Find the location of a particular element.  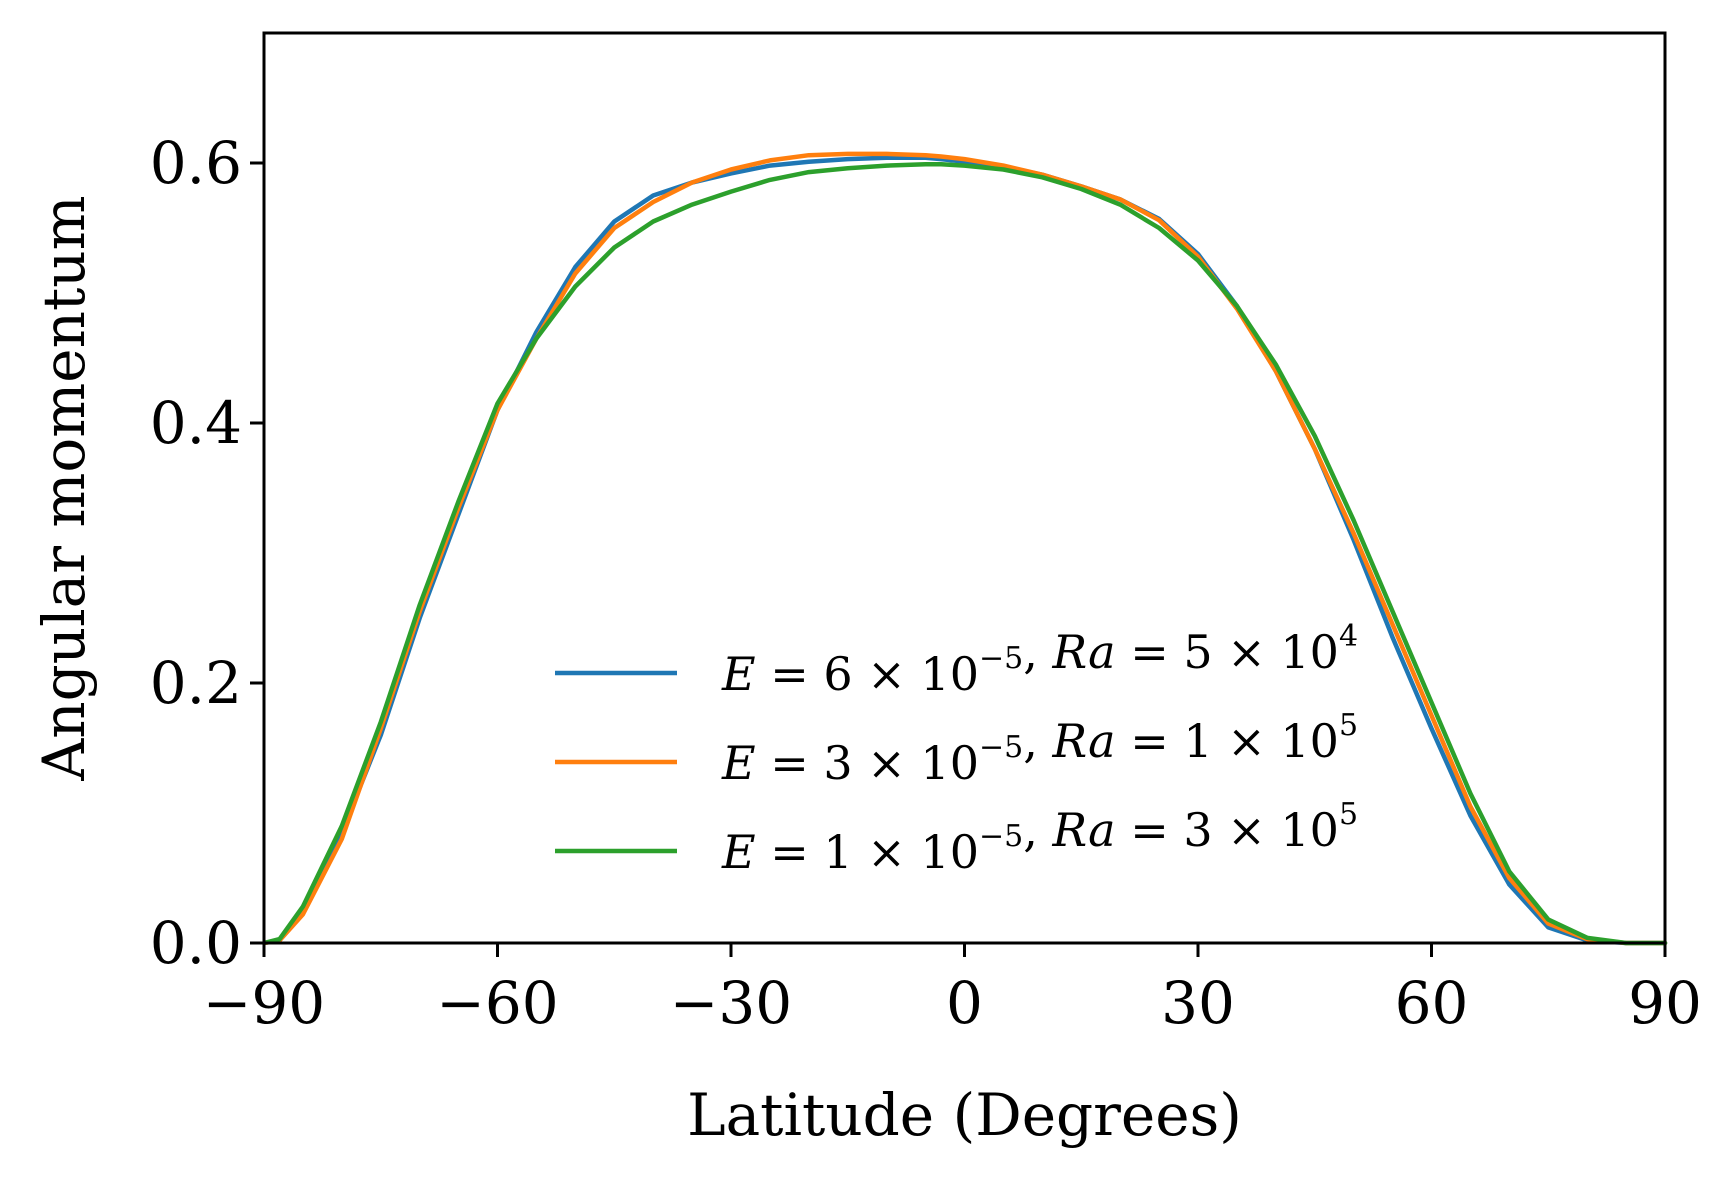

x-tick-label: 60 is located at coordinates (1432, 1003).